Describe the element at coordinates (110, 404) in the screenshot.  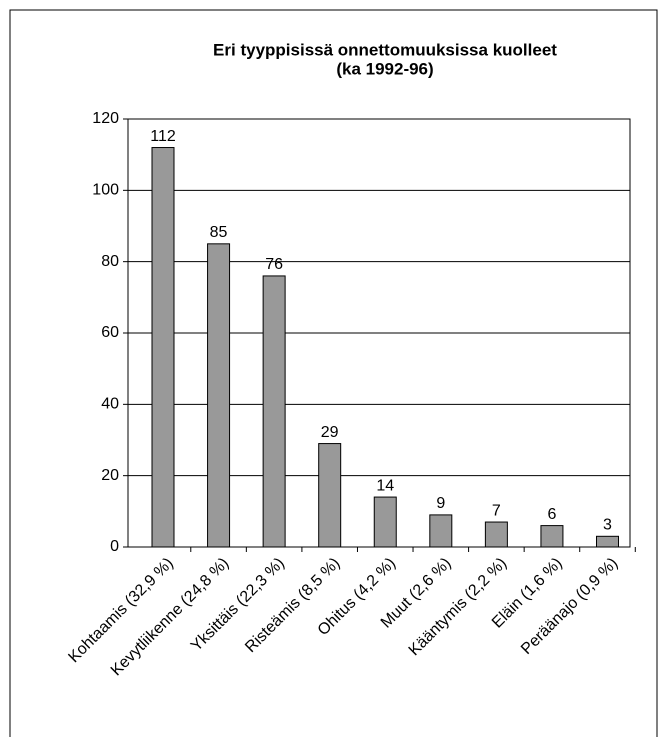
I see `y-tick-label: 40` at that location.